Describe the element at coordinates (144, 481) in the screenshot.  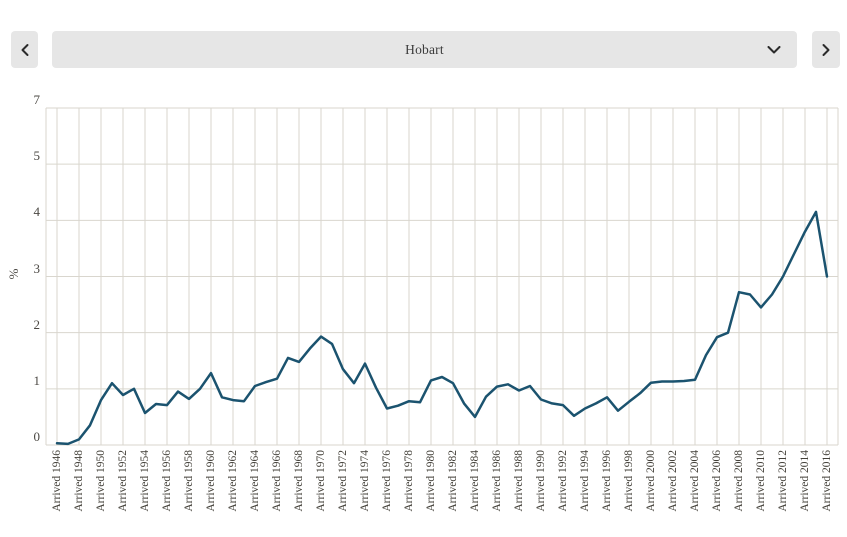
I see `x-tick-label: Arrived 1954` at that location.